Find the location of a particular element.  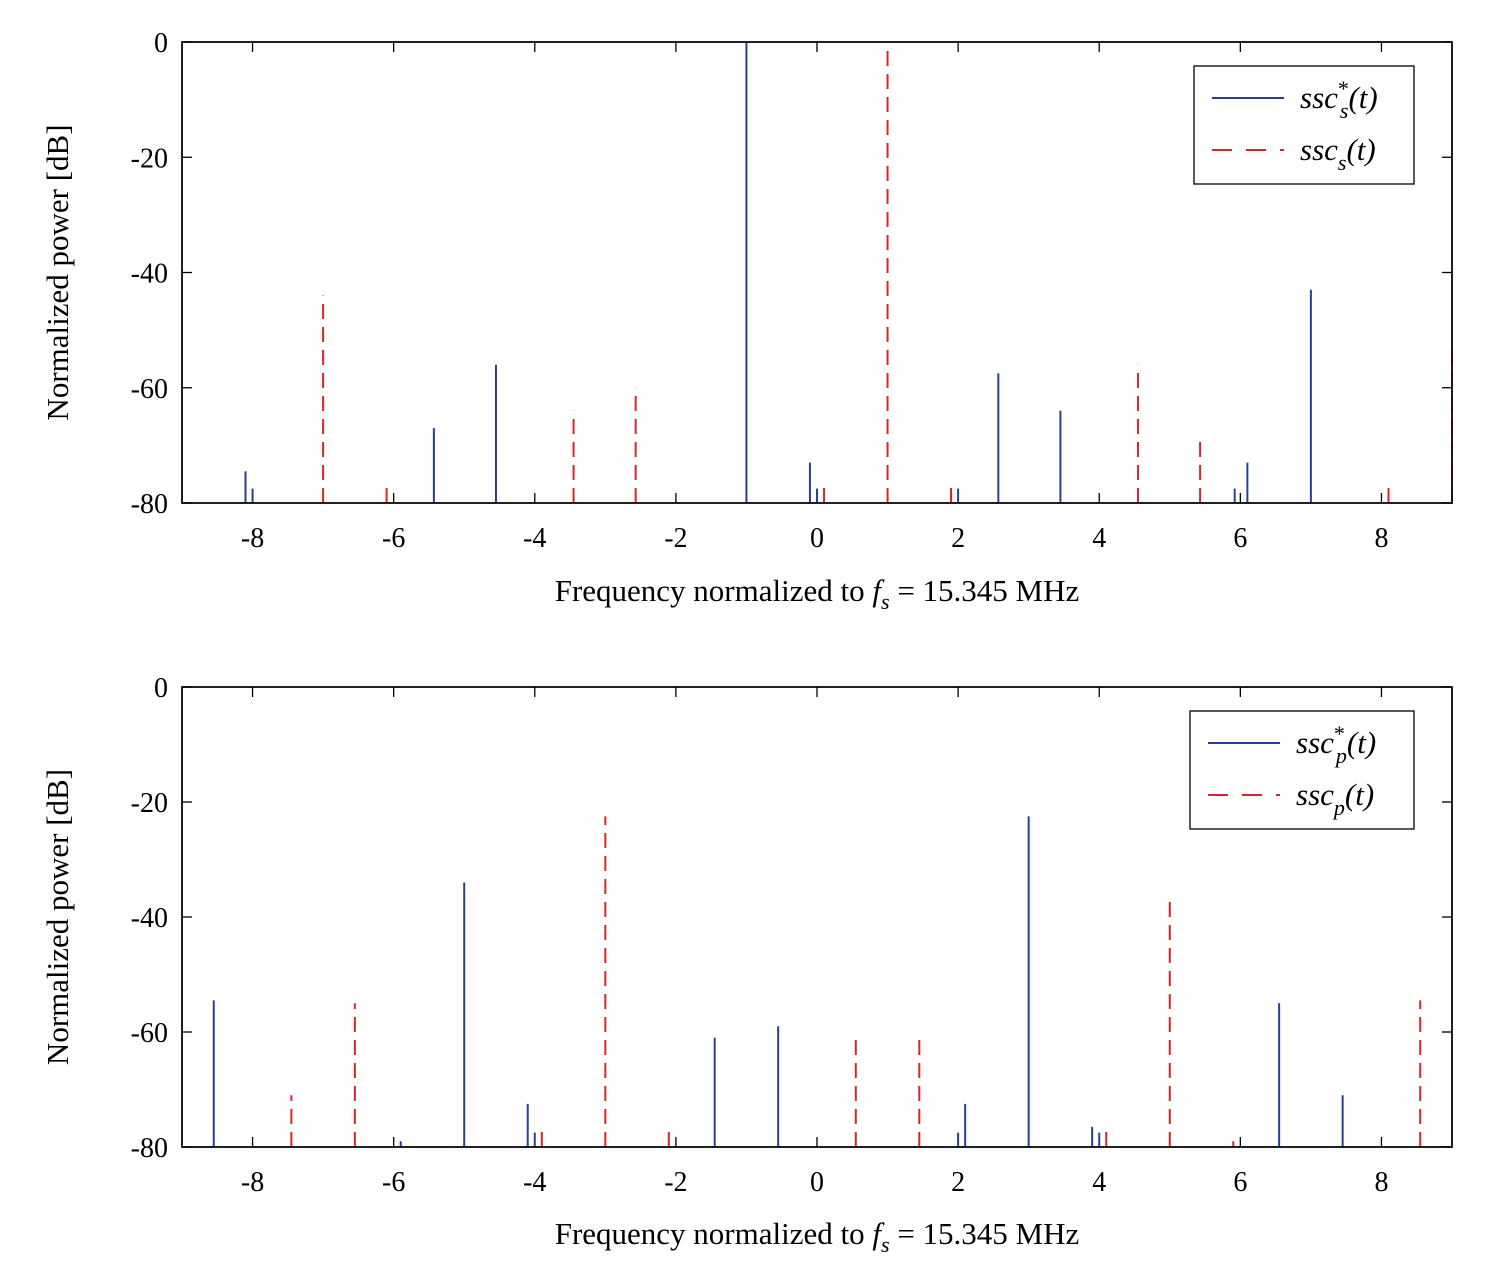

legend-label-2: sscp(t) is located at coordinates (1335, 798).